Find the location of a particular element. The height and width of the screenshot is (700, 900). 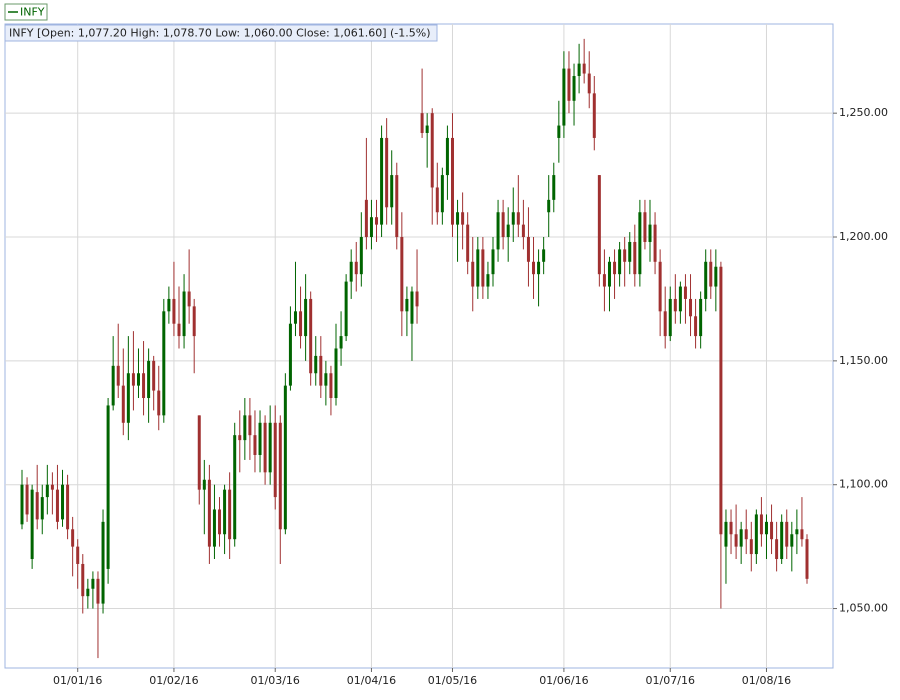

x-tick-label: 01/05/16 is located at coordinates (452, 680).